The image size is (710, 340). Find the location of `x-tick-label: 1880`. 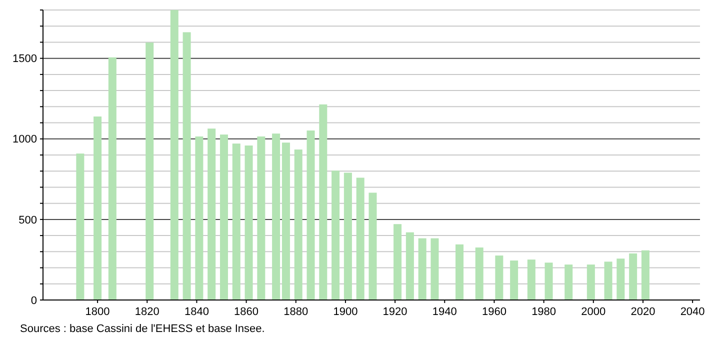

x-tick-label: 1880 is located at coordinates (296, 312).